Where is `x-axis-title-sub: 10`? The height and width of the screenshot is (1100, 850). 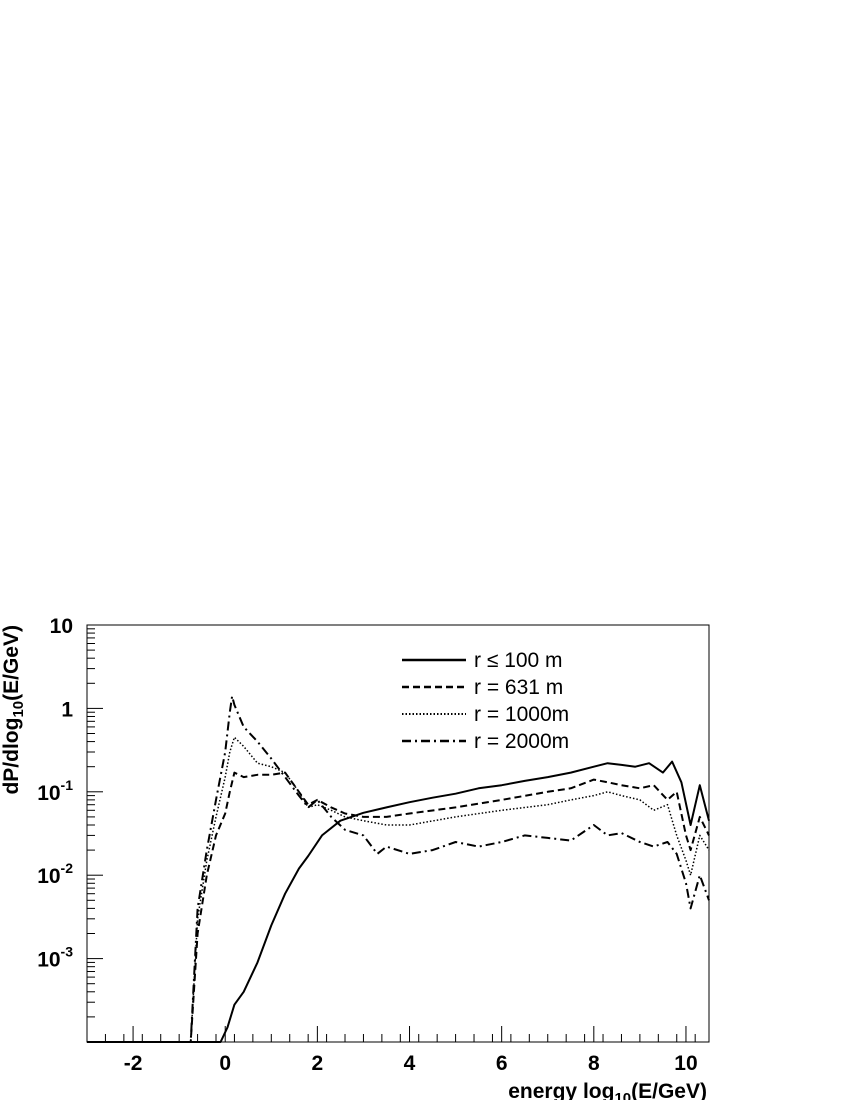
x-axis-title-sub: 10 is located at coordinates (622, 1095).